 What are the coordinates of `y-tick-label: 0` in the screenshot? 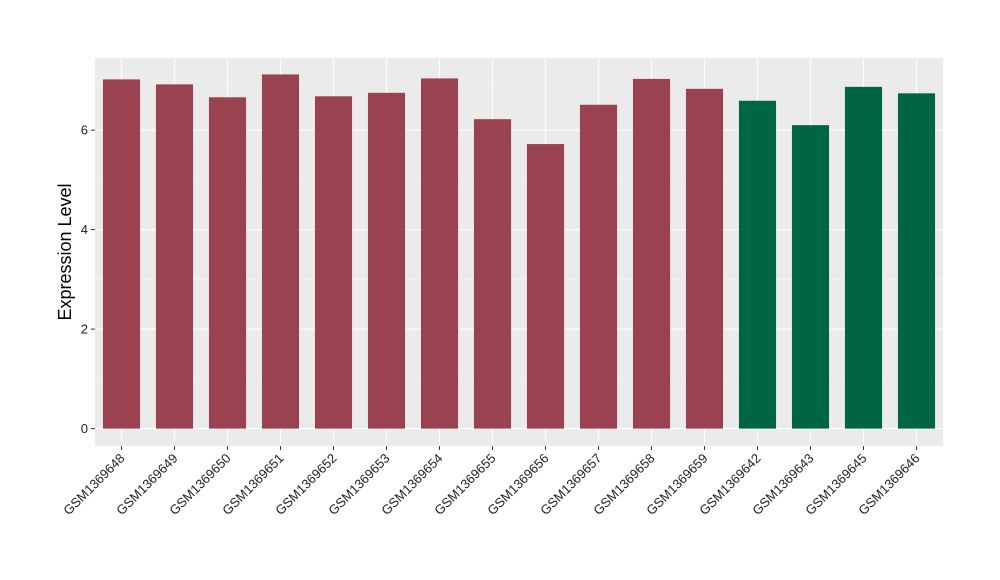 It's located at (84, 428).